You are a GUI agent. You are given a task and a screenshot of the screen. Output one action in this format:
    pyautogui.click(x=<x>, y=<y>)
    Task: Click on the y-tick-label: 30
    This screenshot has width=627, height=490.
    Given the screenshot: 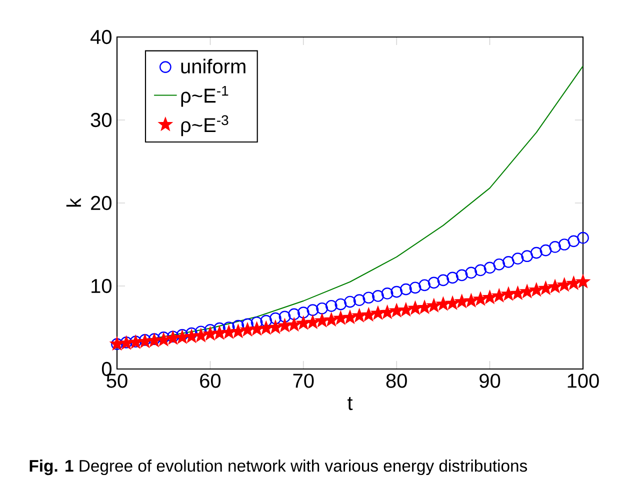 What is the action you would take?
    pyautogui.click(x=101, y=120)
    